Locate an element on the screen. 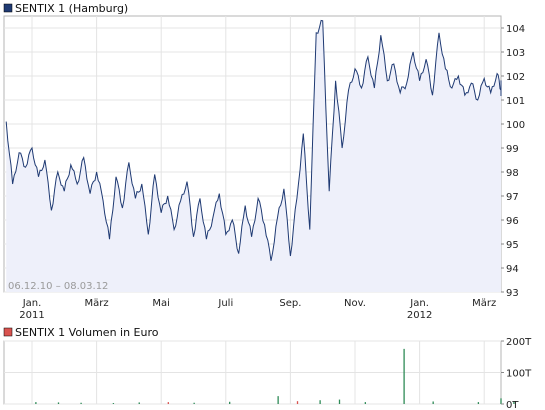 The width and height of the screenshot is (545, 410). y-tick-label: 97 is located at coordinates (512, 197).